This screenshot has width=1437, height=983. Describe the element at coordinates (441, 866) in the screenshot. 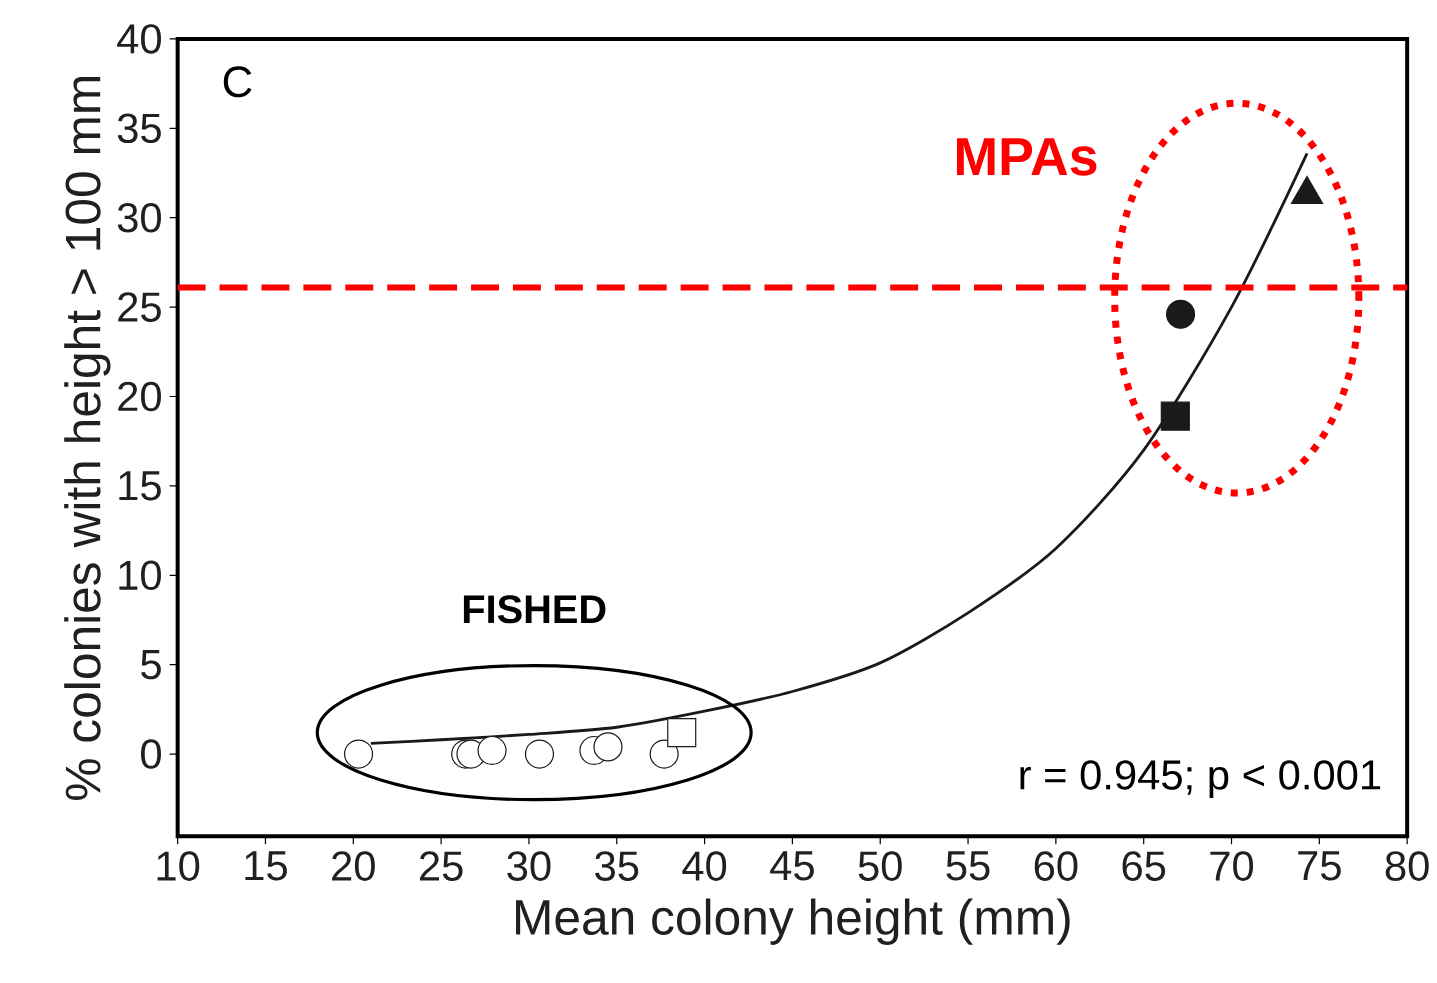

I see `x-tick-label: 25` at that location.